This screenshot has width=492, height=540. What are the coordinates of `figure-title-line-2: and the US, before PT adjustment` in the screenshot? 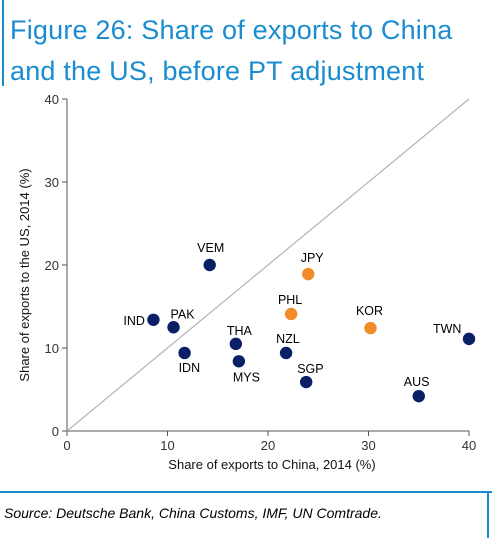 It's located at (217, 71).